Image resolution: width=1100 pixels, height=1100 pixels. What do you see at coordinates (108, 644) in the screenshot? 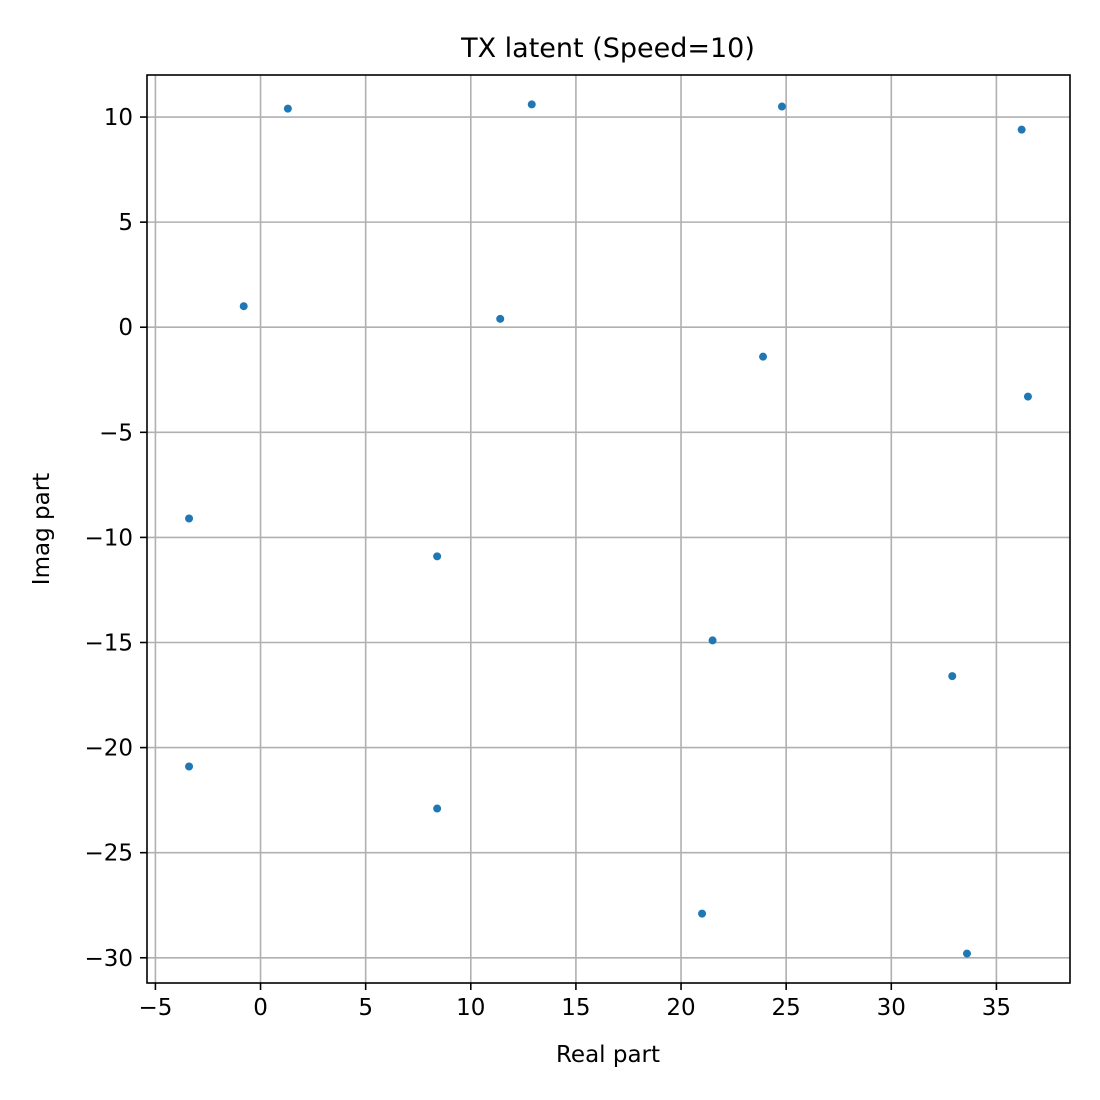
I see `y-tick-label: −15` at bounding box center [108, 644].